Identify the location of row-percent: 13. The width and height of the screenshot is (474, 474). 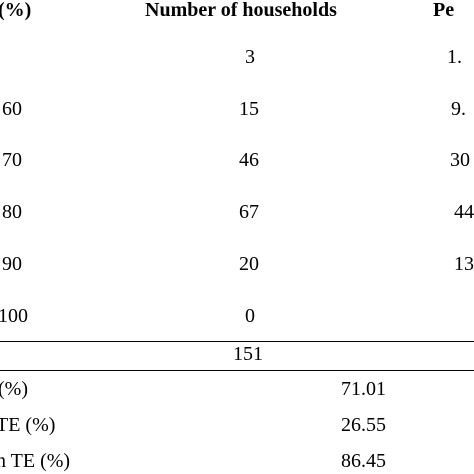
(464, 264).